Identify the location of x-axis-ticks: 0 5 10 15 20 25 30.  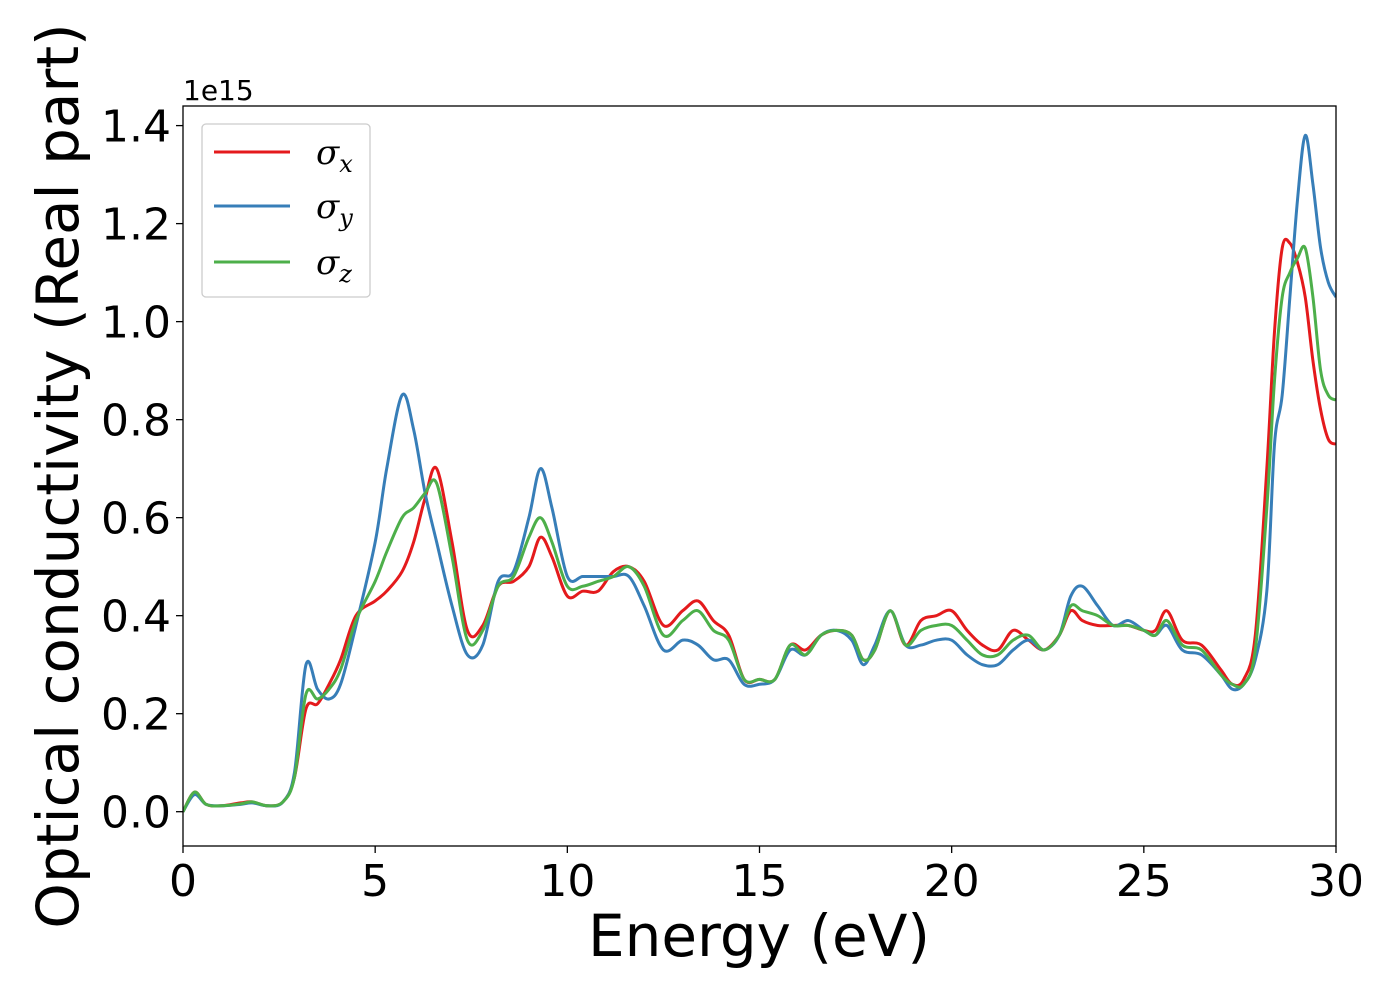
(766, 876).